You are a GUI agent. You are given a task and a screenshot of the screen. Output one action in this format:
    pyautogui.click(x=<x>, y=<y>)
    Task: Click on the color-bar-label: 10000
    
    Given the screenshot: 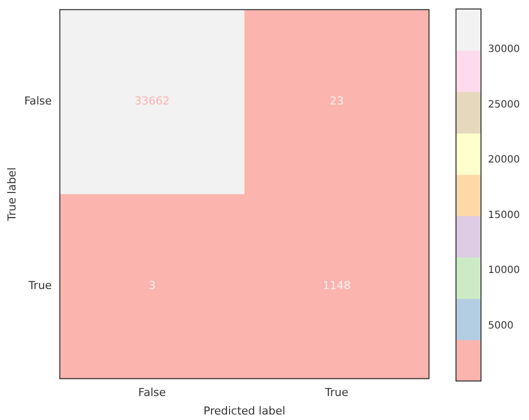 What is the action you would take?
    pyautogui.click(x=504, y=270)
    